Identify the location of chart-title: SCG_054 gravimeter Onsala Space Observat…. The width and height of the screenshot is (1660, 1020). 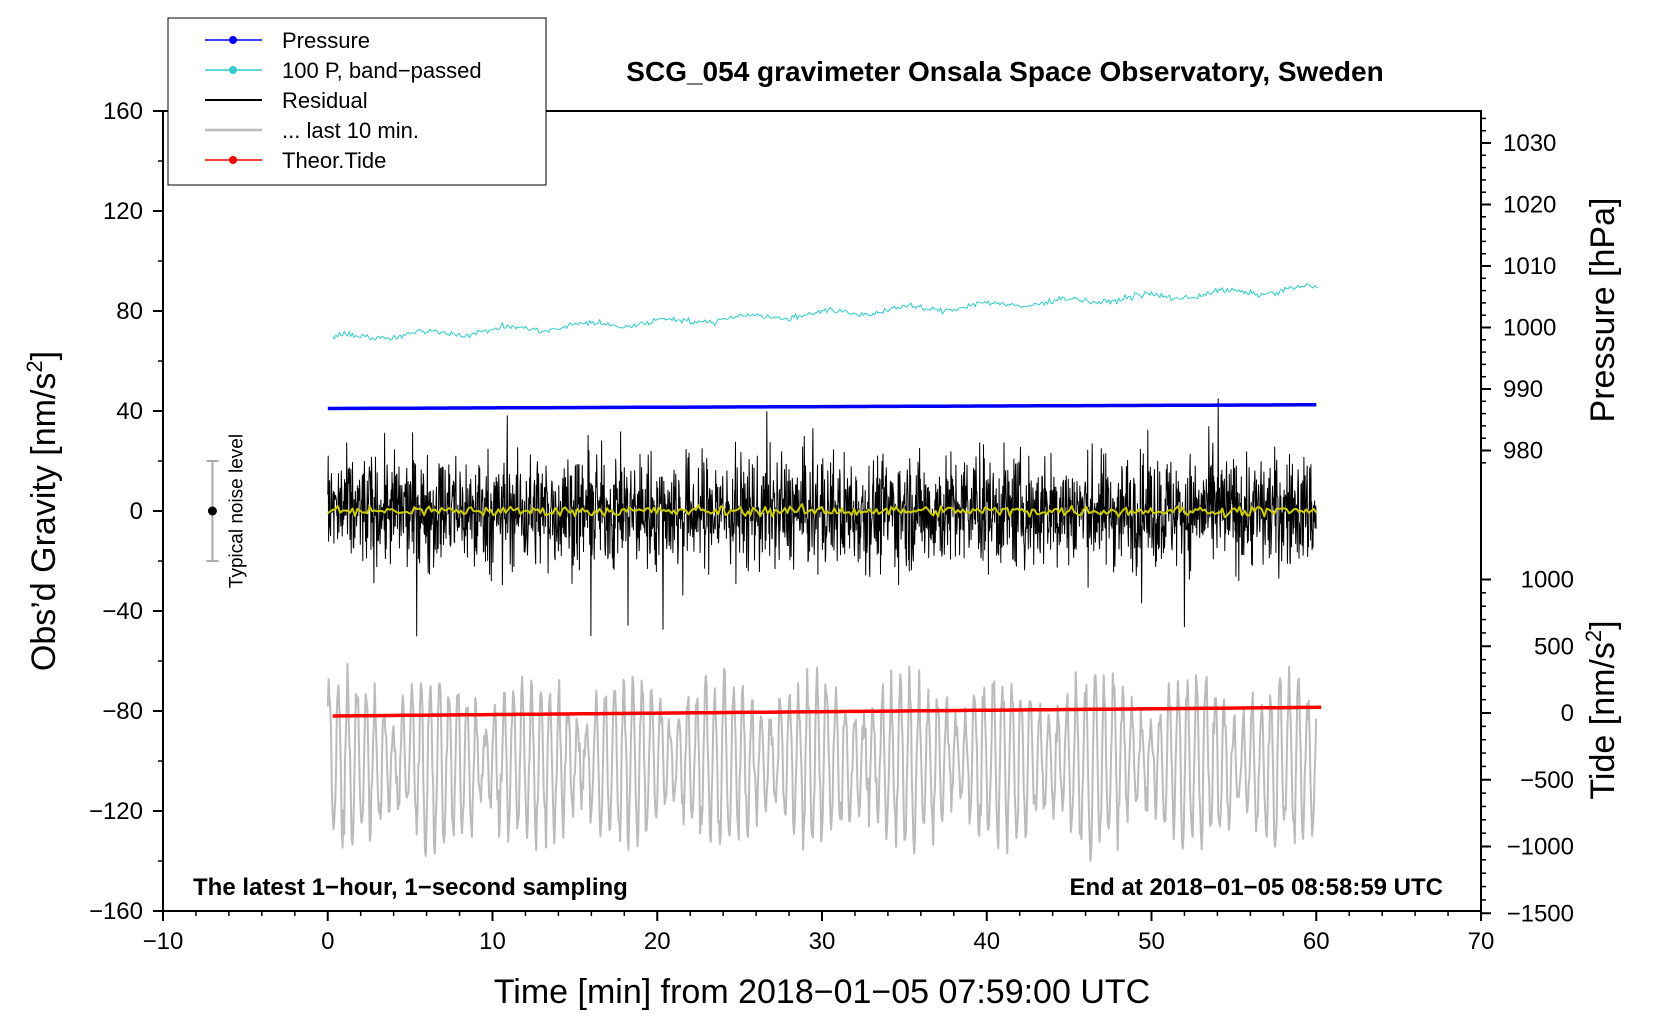
(1004, 71).